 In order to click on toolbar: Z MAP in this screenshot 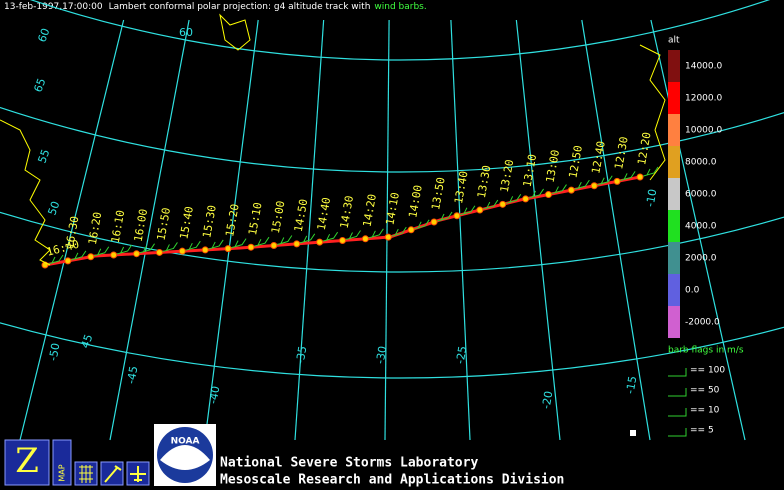, I will do `click(77, 462)`.